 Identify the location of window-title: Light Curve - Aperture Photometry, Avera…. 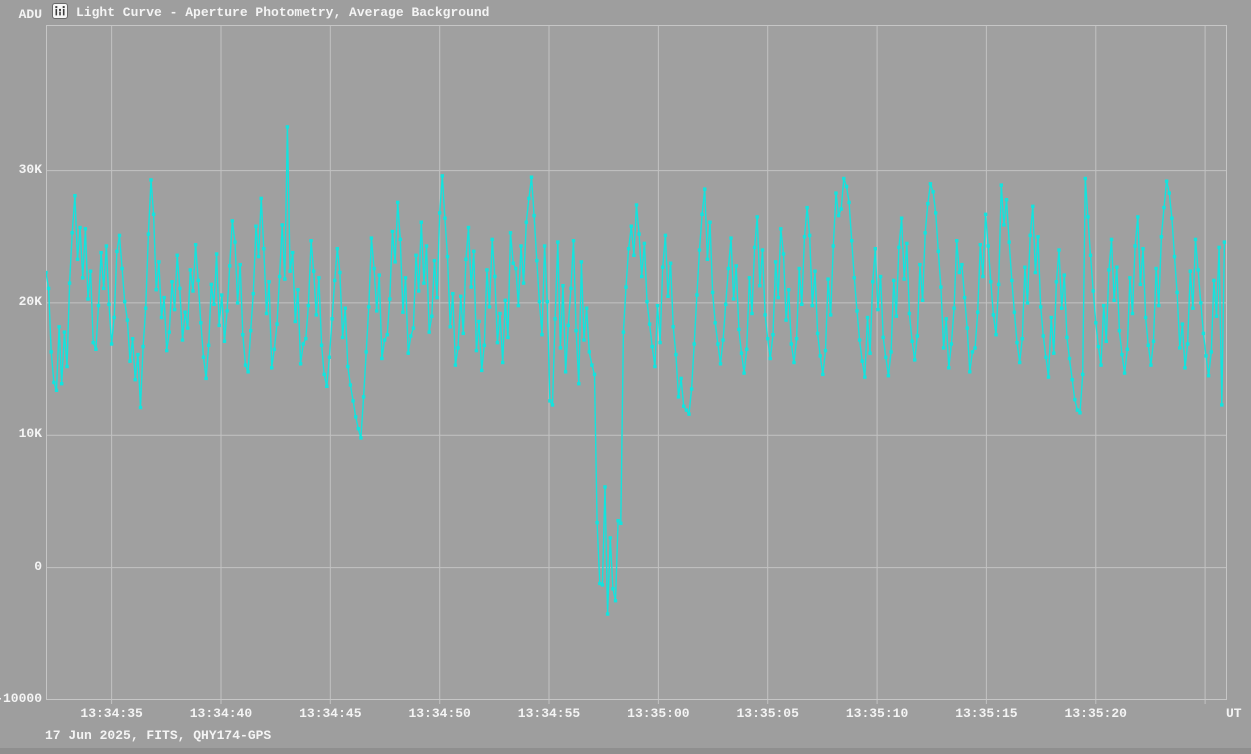
(283, 12).